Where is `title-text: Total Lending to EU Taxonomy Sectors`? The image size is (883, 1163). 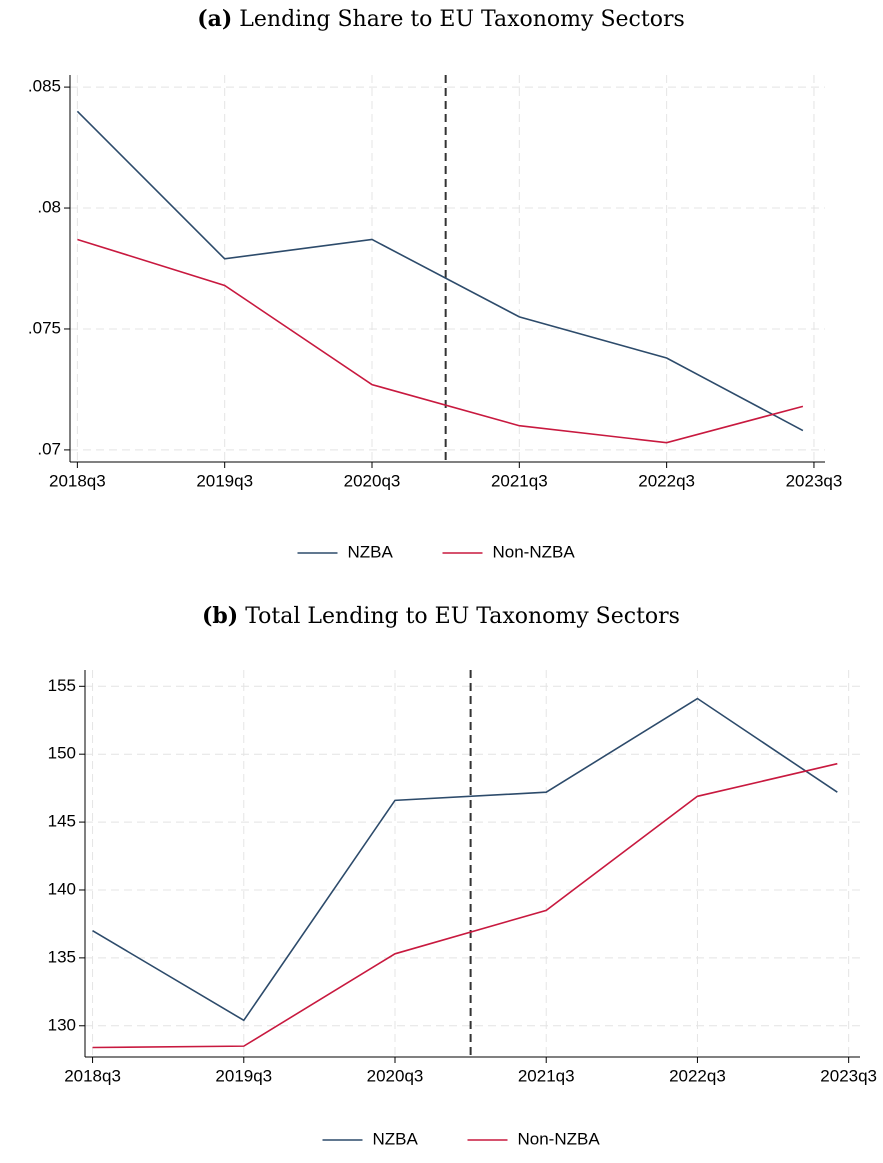 title-text: Total Lending to EU Taxonomy Sectors is located at coordinates (462, 616).